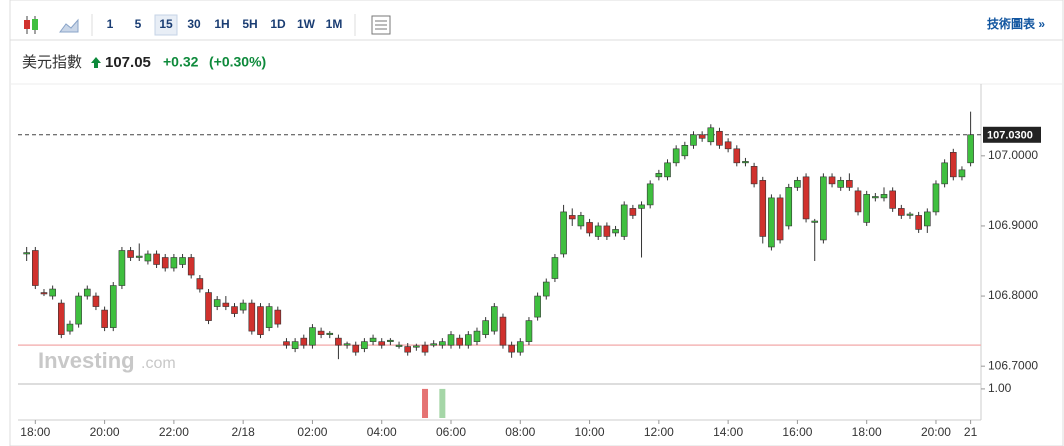  I want to click on x-tick-label: 16:00, so click(797, 432).